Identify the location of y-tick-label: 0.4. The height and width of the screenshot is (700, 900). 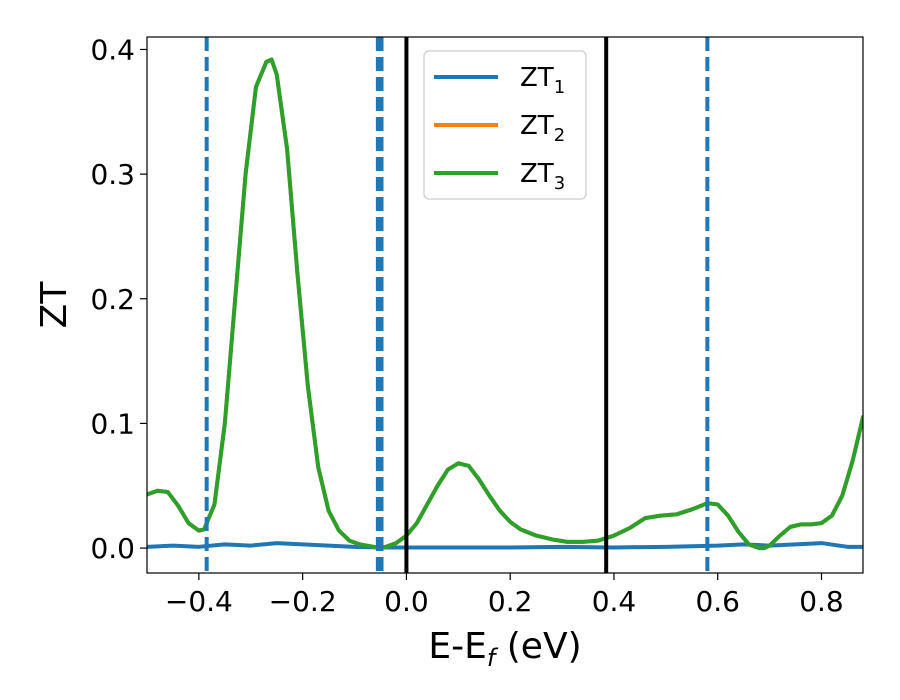
(112, 49).